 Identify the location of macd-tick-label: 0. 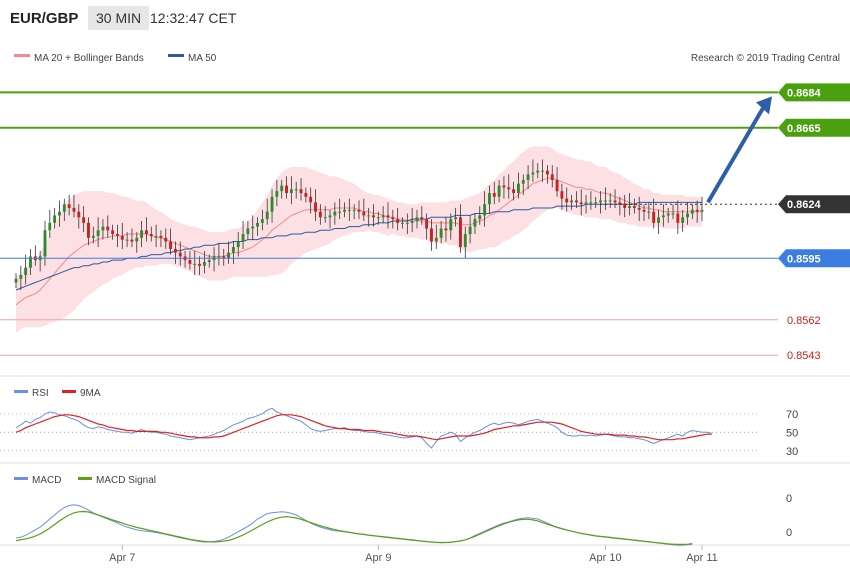
(789, 533).